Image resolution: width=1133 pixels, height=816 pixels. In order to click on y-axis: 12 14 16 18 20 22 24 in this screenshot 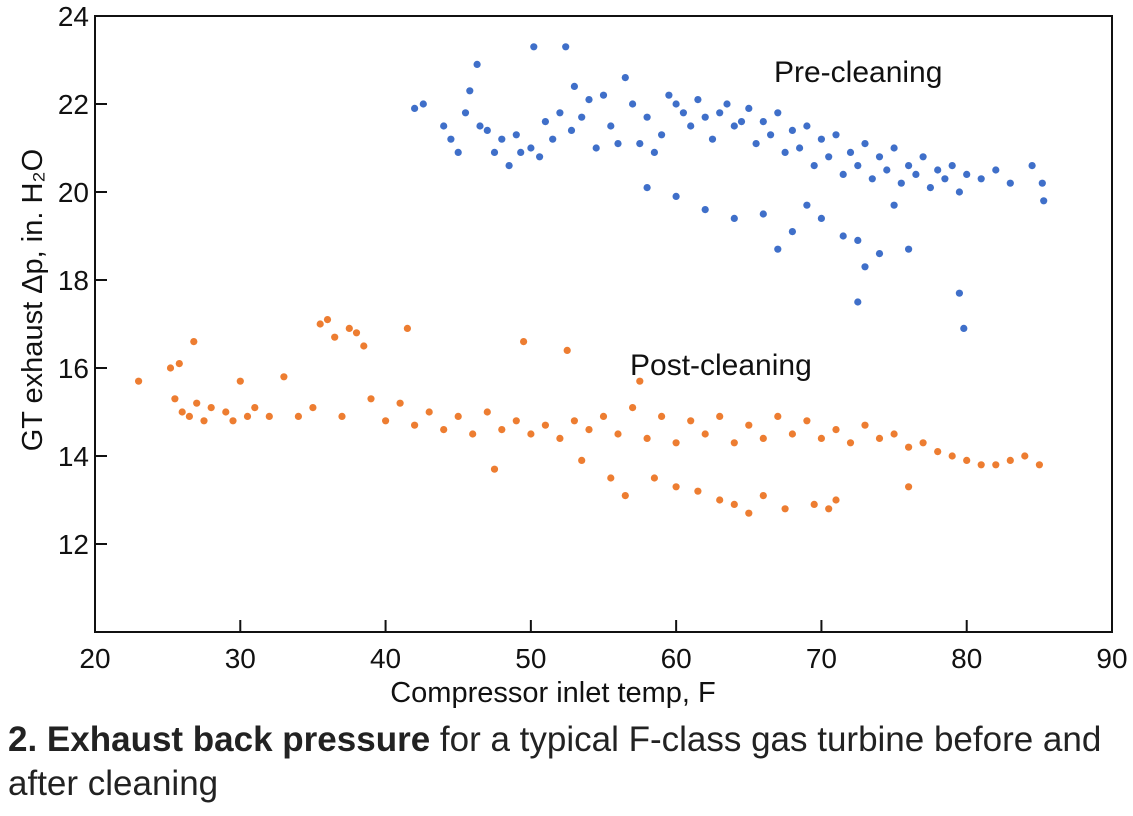, I will do `click(82, 280)`.